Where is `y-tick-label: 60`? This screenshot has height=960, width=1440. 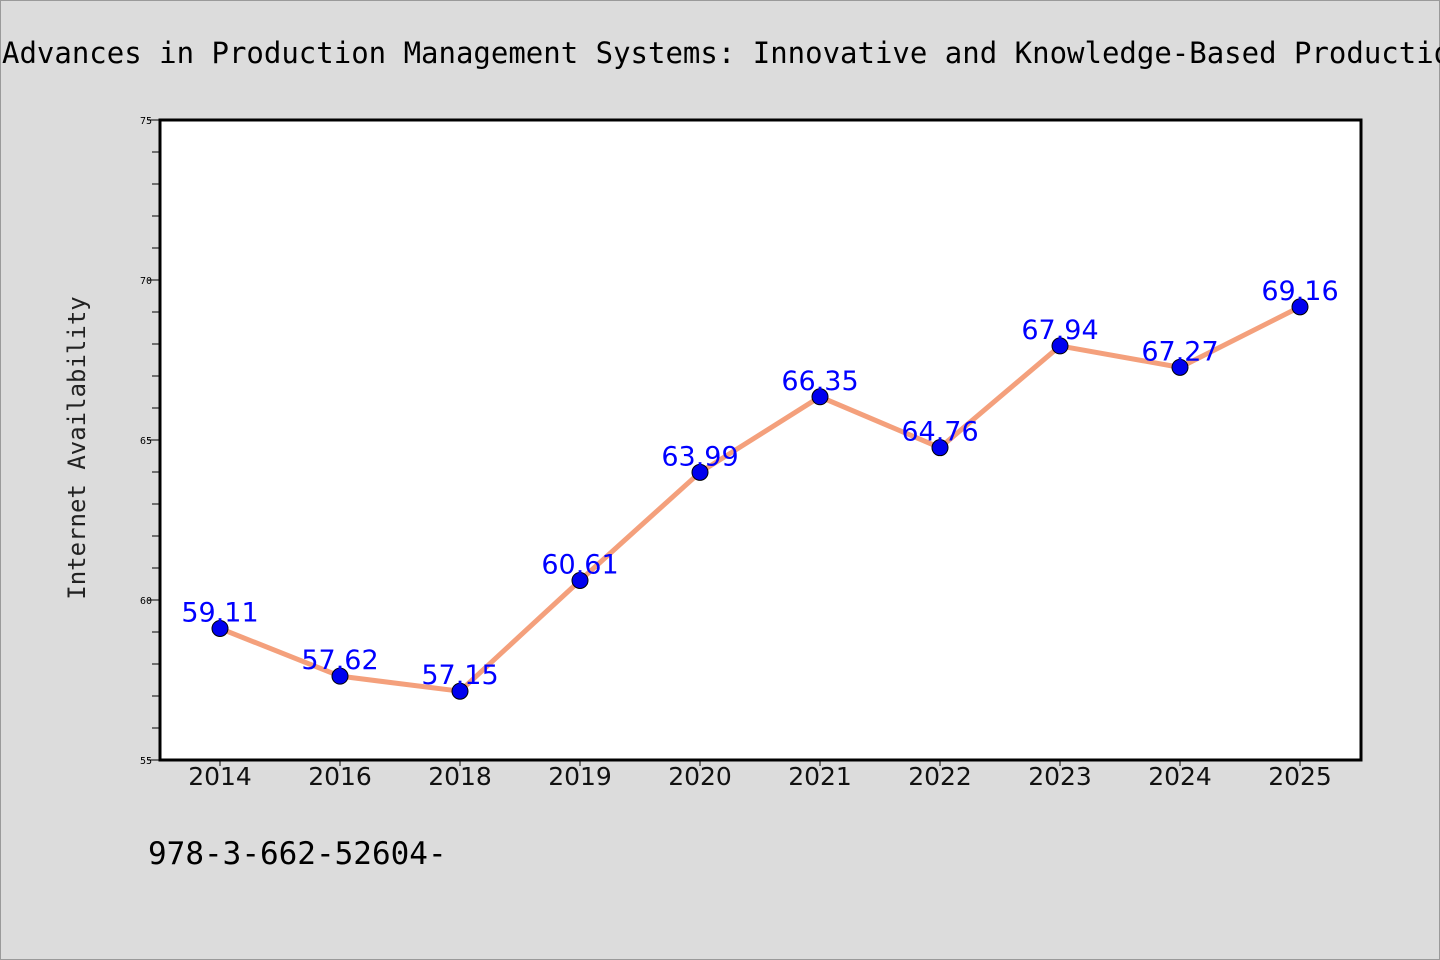
y-tick-label: 60 is located at coordinates (146, 601).